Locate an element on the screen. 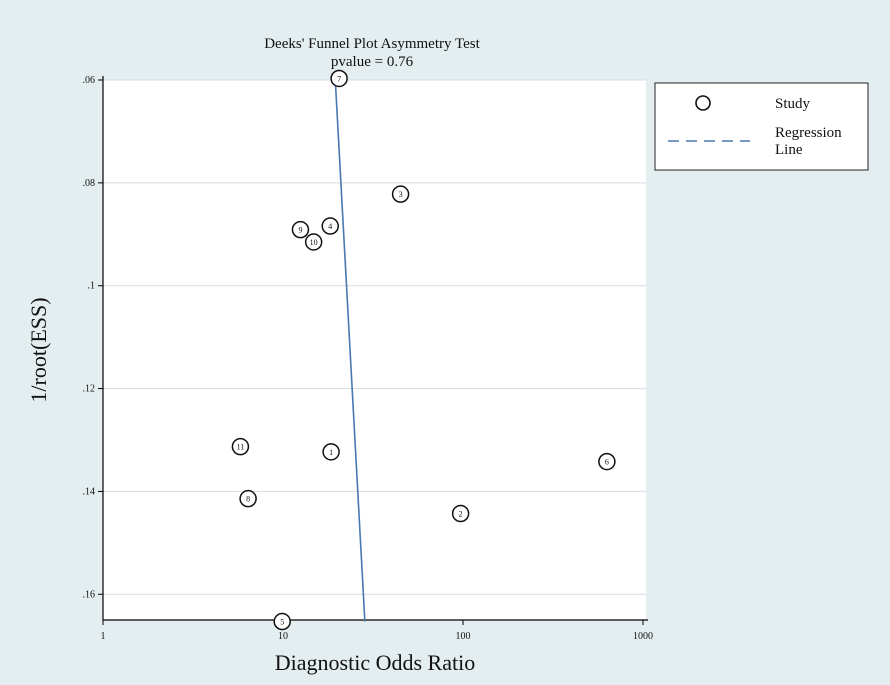 The width and height of the screenshot is (890, 685). study-point: 6 is located at coordinates (607, 461).